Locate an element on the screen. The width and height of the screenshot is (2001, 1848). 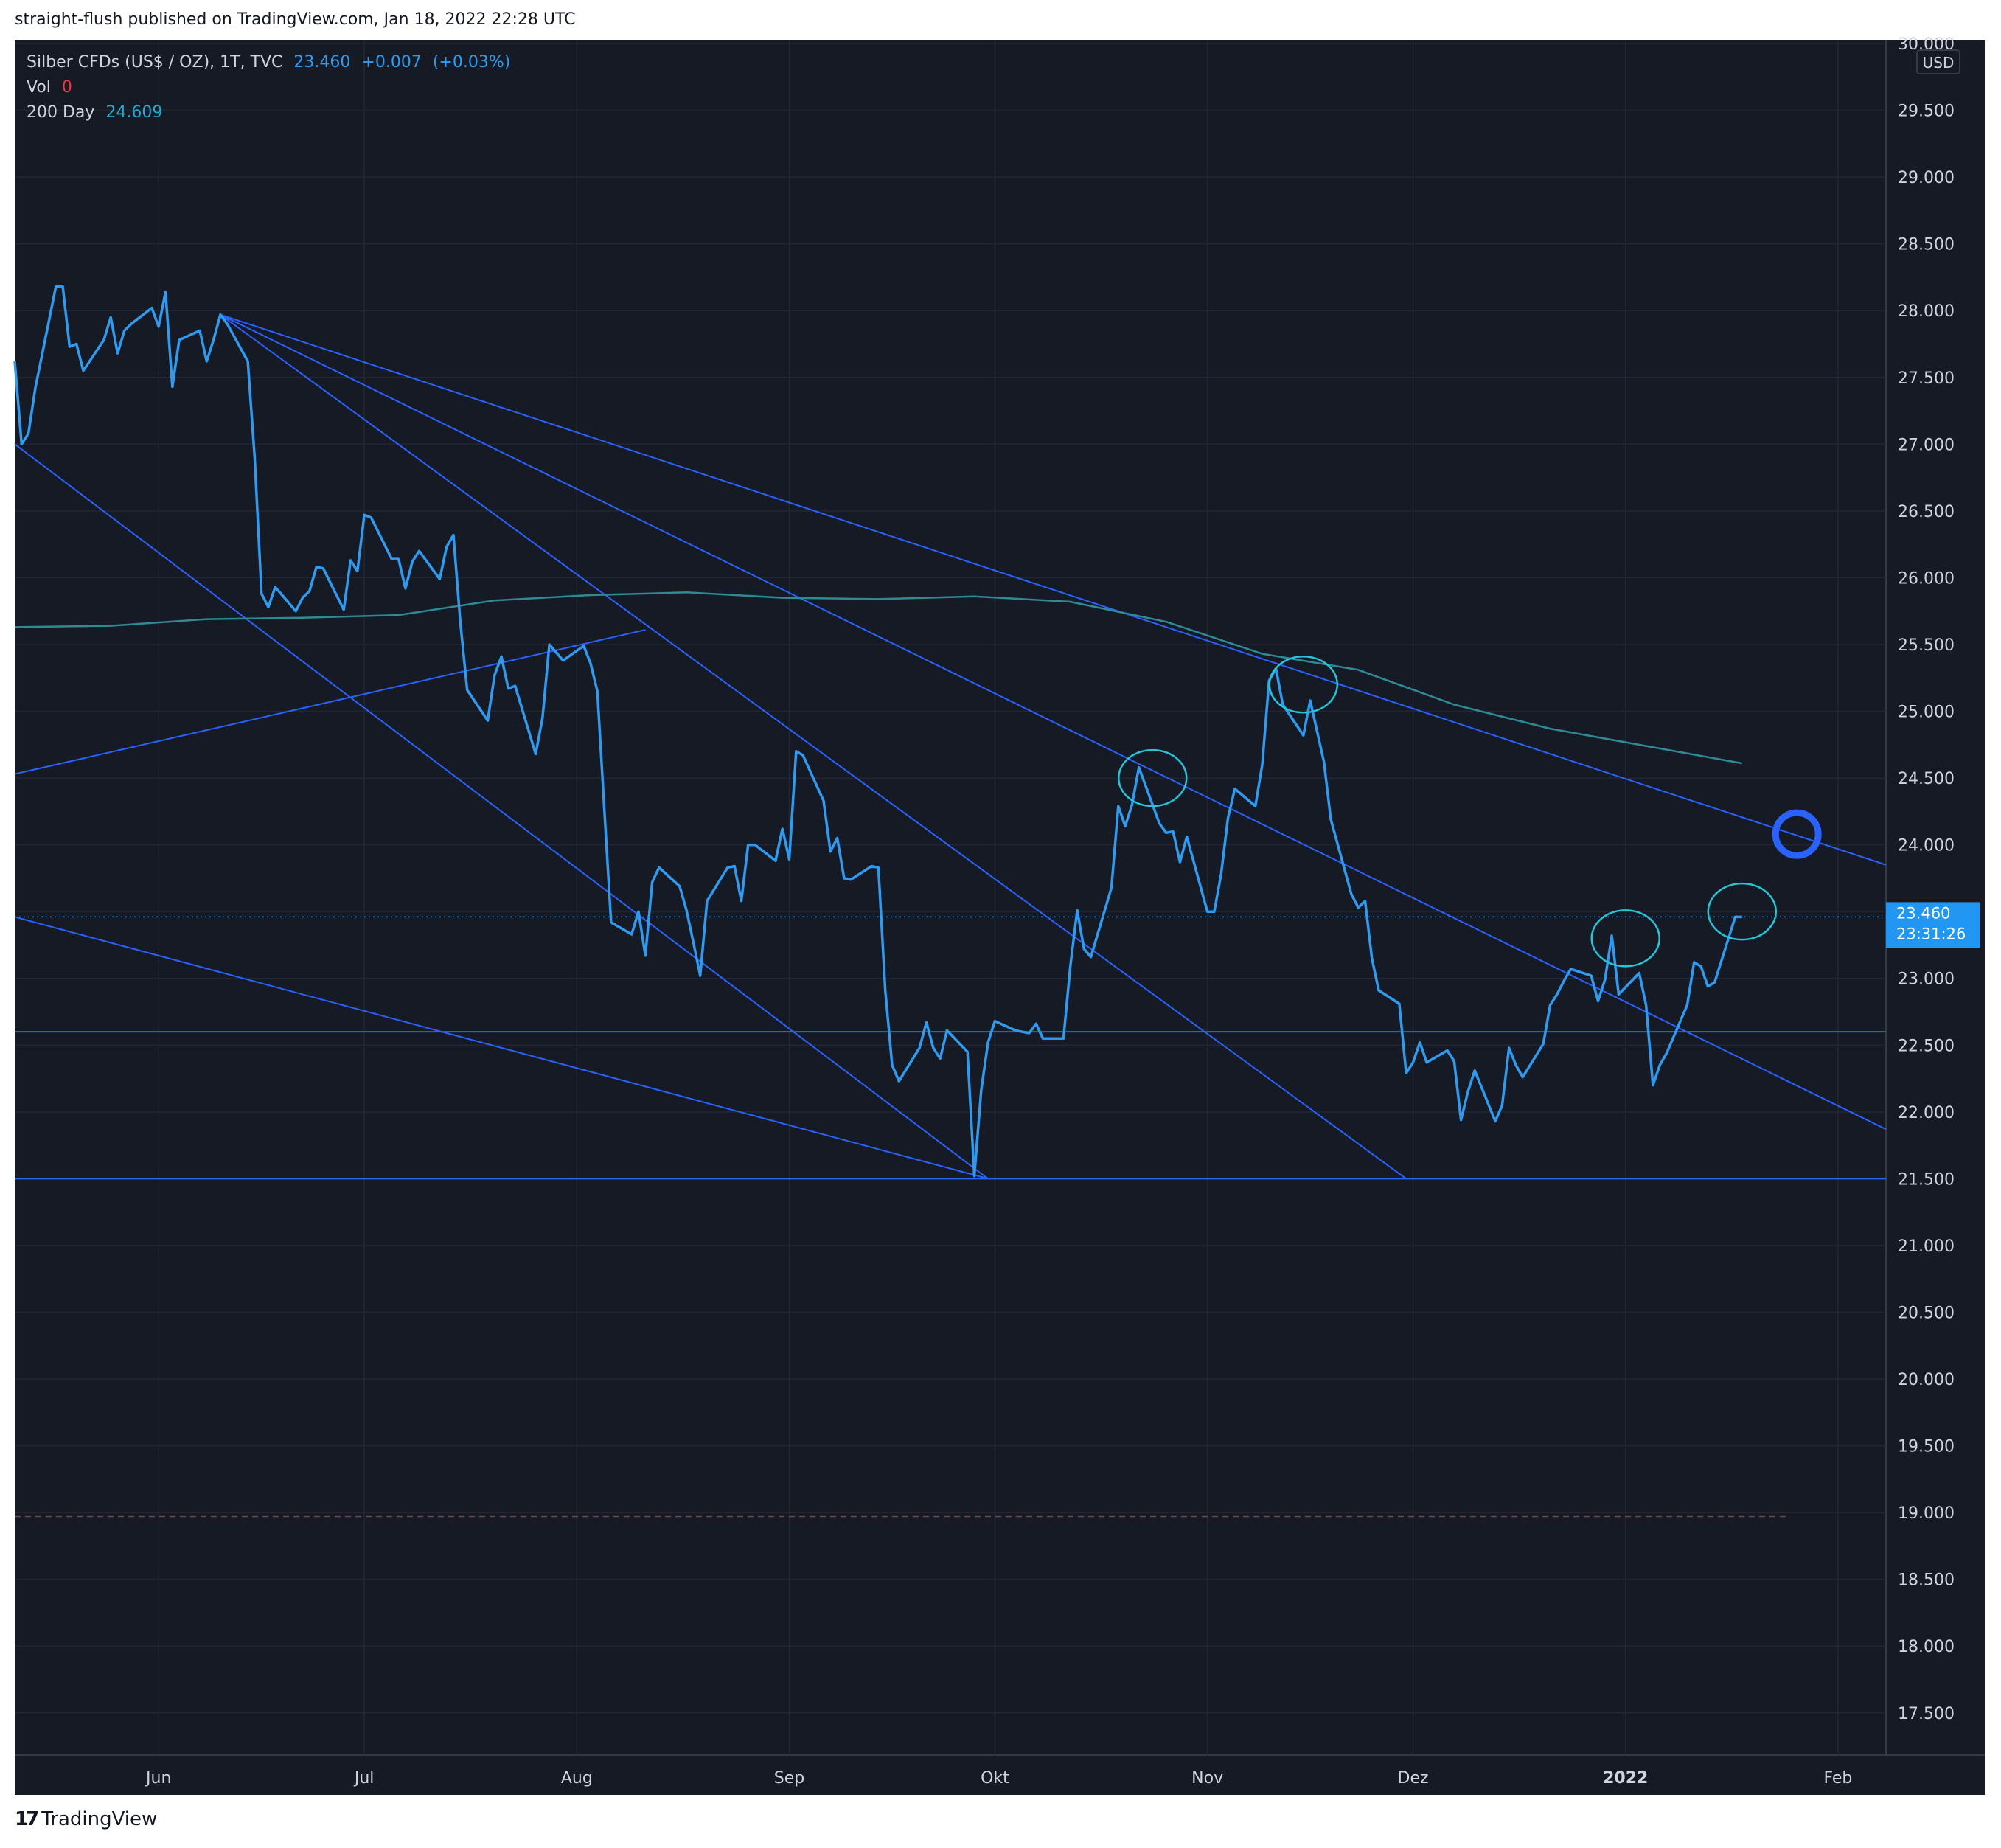
marker-circle is located at coordinates (1797, 834).